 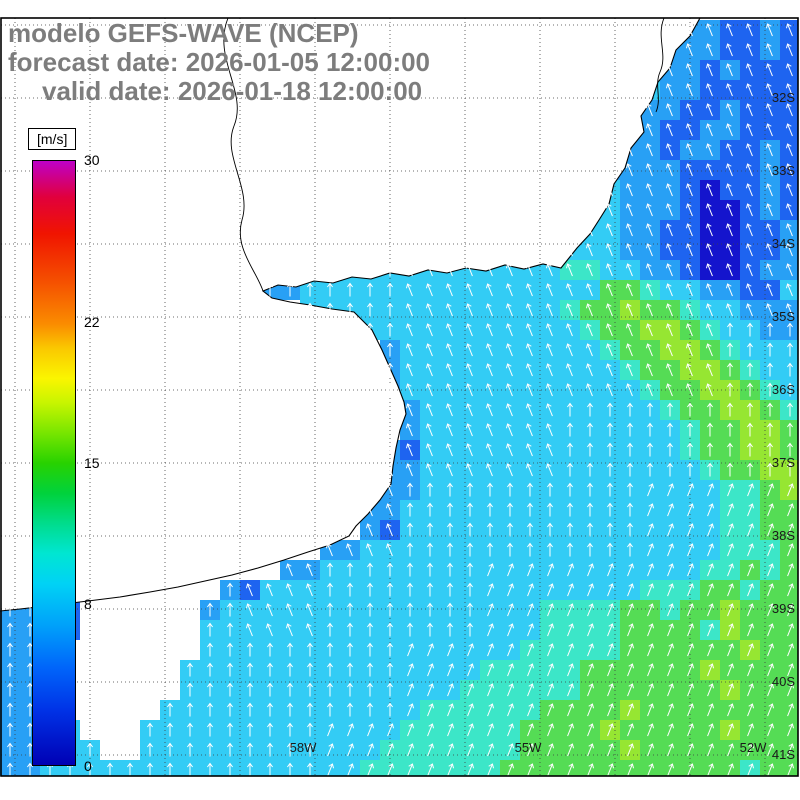 I want to click on valid-date-text: valid date: 2026-01-18 12:00:00, so click(x=232, y=91).